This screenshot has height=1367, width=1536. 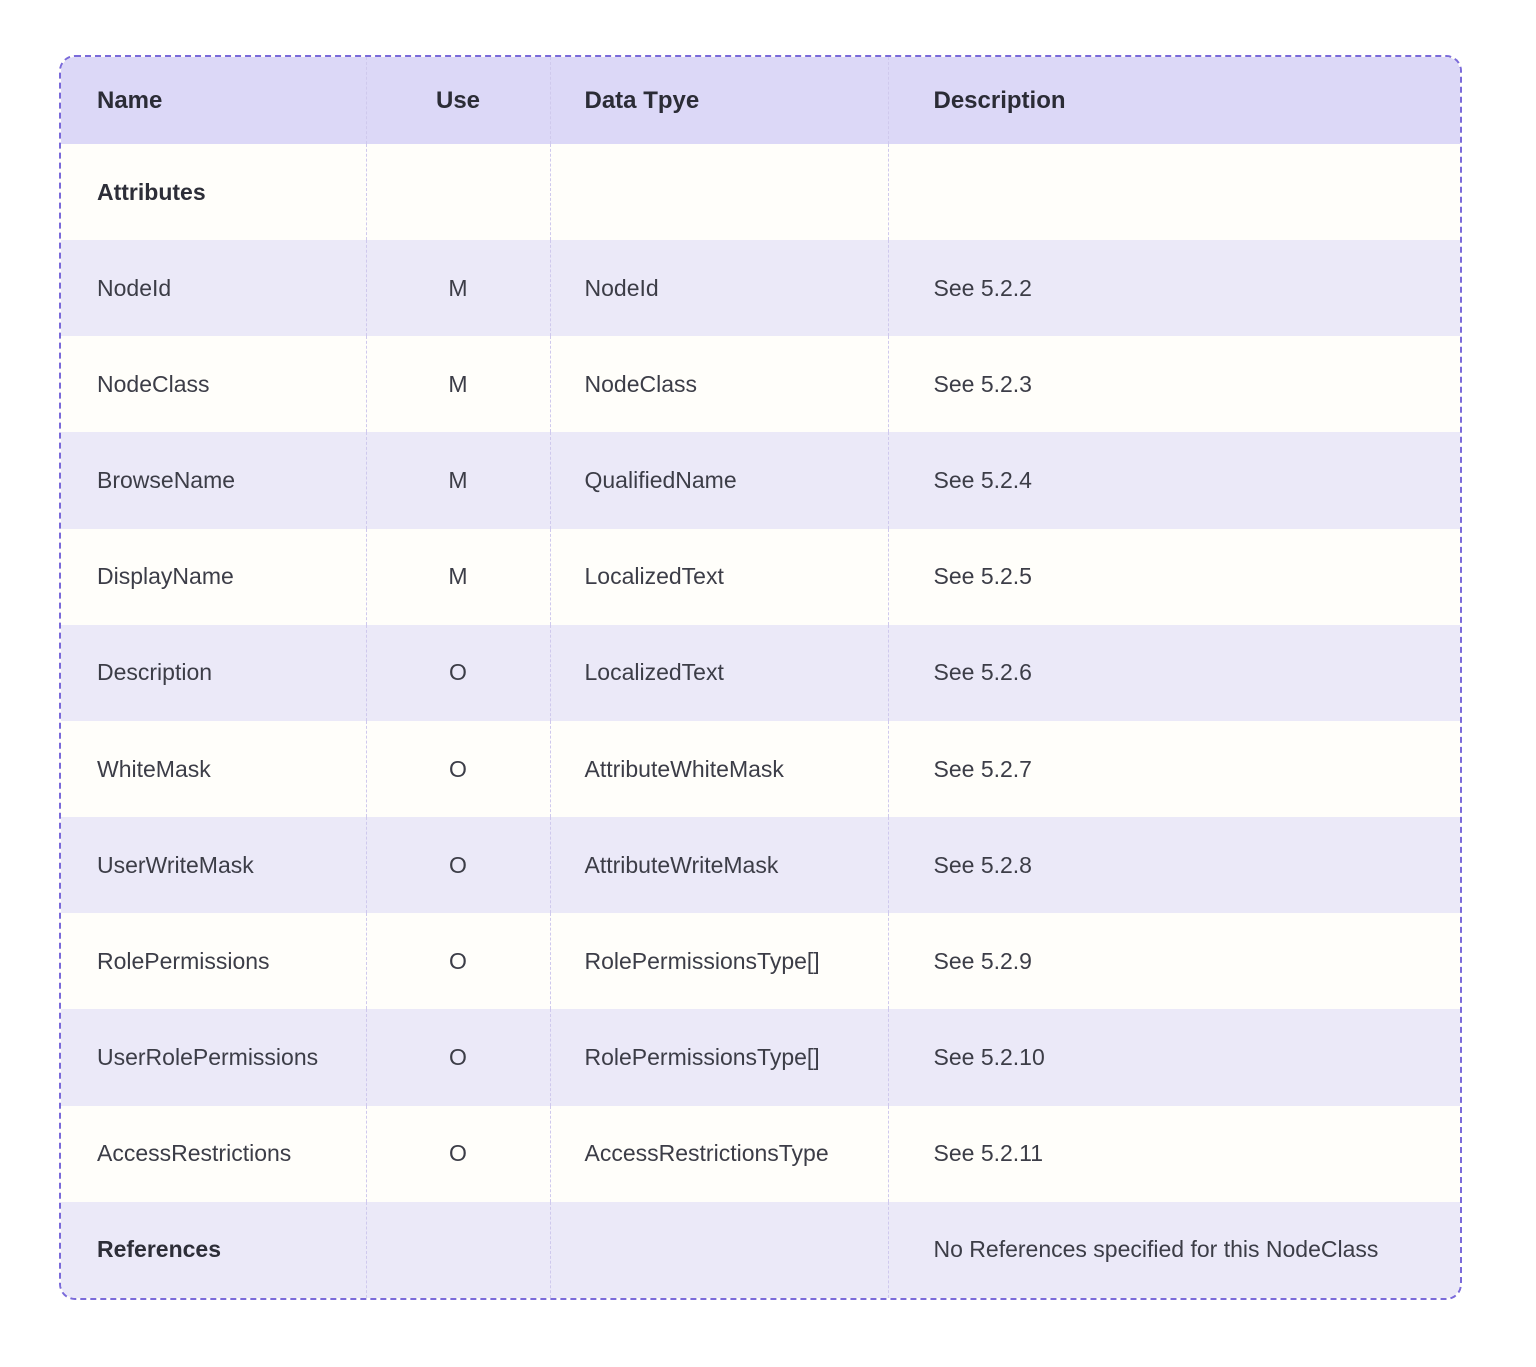 What do you see at coordinates (718, 480) in the screenshot?
I see `cell-data-type: QualifiedName` at bounding box center [718, 480].